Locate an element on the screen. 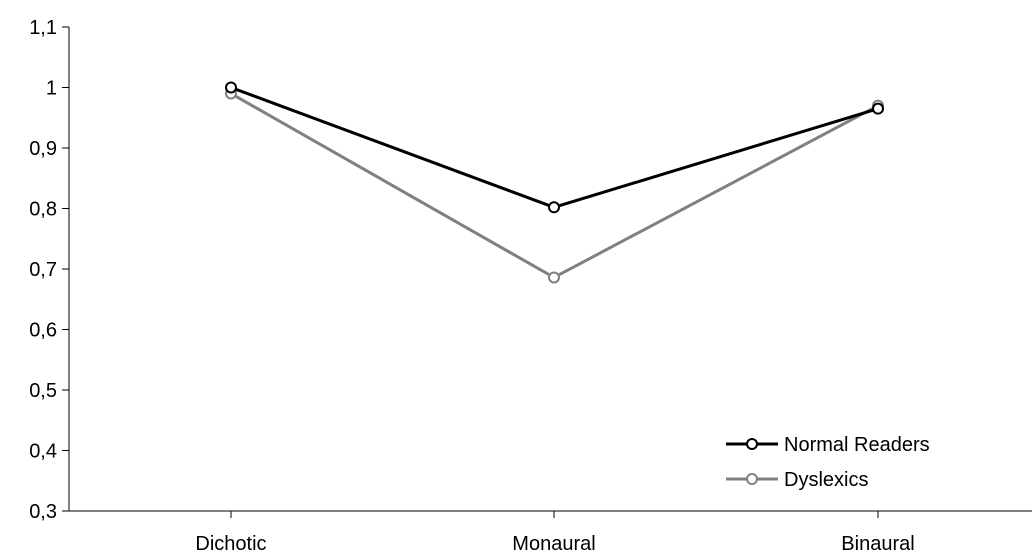 The image size is (1032, 557). y-tick-label: 0,5 is located at coordinates (43, 391).